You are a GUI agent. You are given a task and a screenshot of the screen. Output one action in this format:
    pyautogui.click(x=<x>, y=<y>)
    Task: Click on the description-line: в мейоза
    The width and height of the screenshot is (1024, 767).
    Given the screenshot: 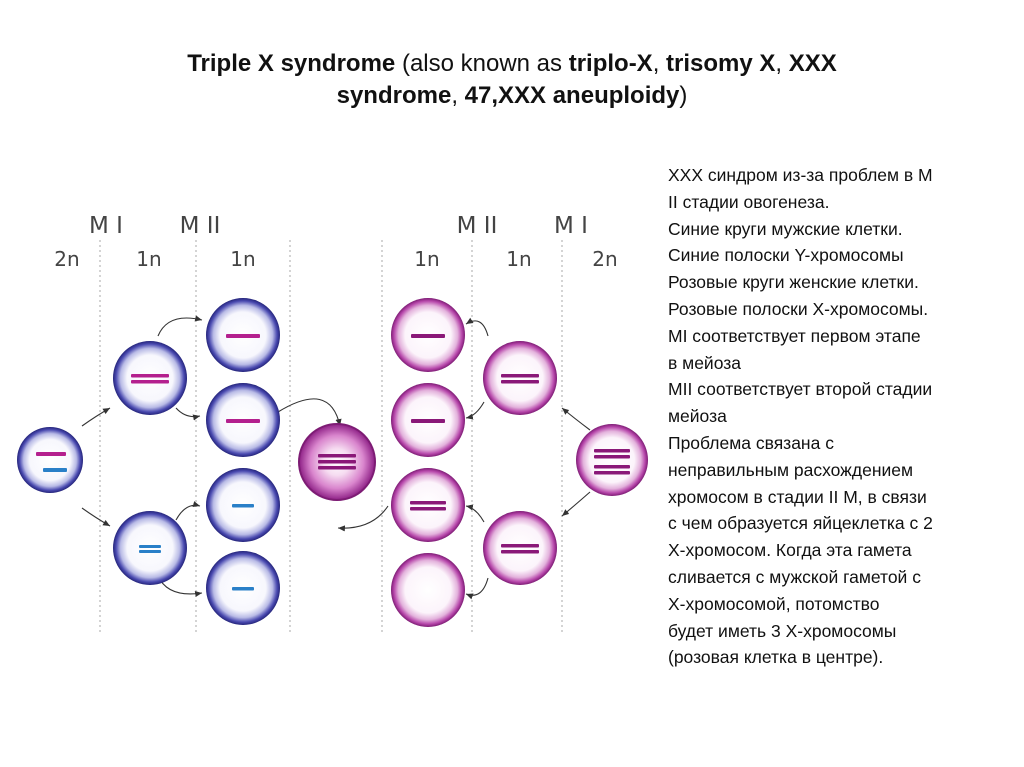 What is the action you would take?
    pyautogui.click(x=704, y=362)
    